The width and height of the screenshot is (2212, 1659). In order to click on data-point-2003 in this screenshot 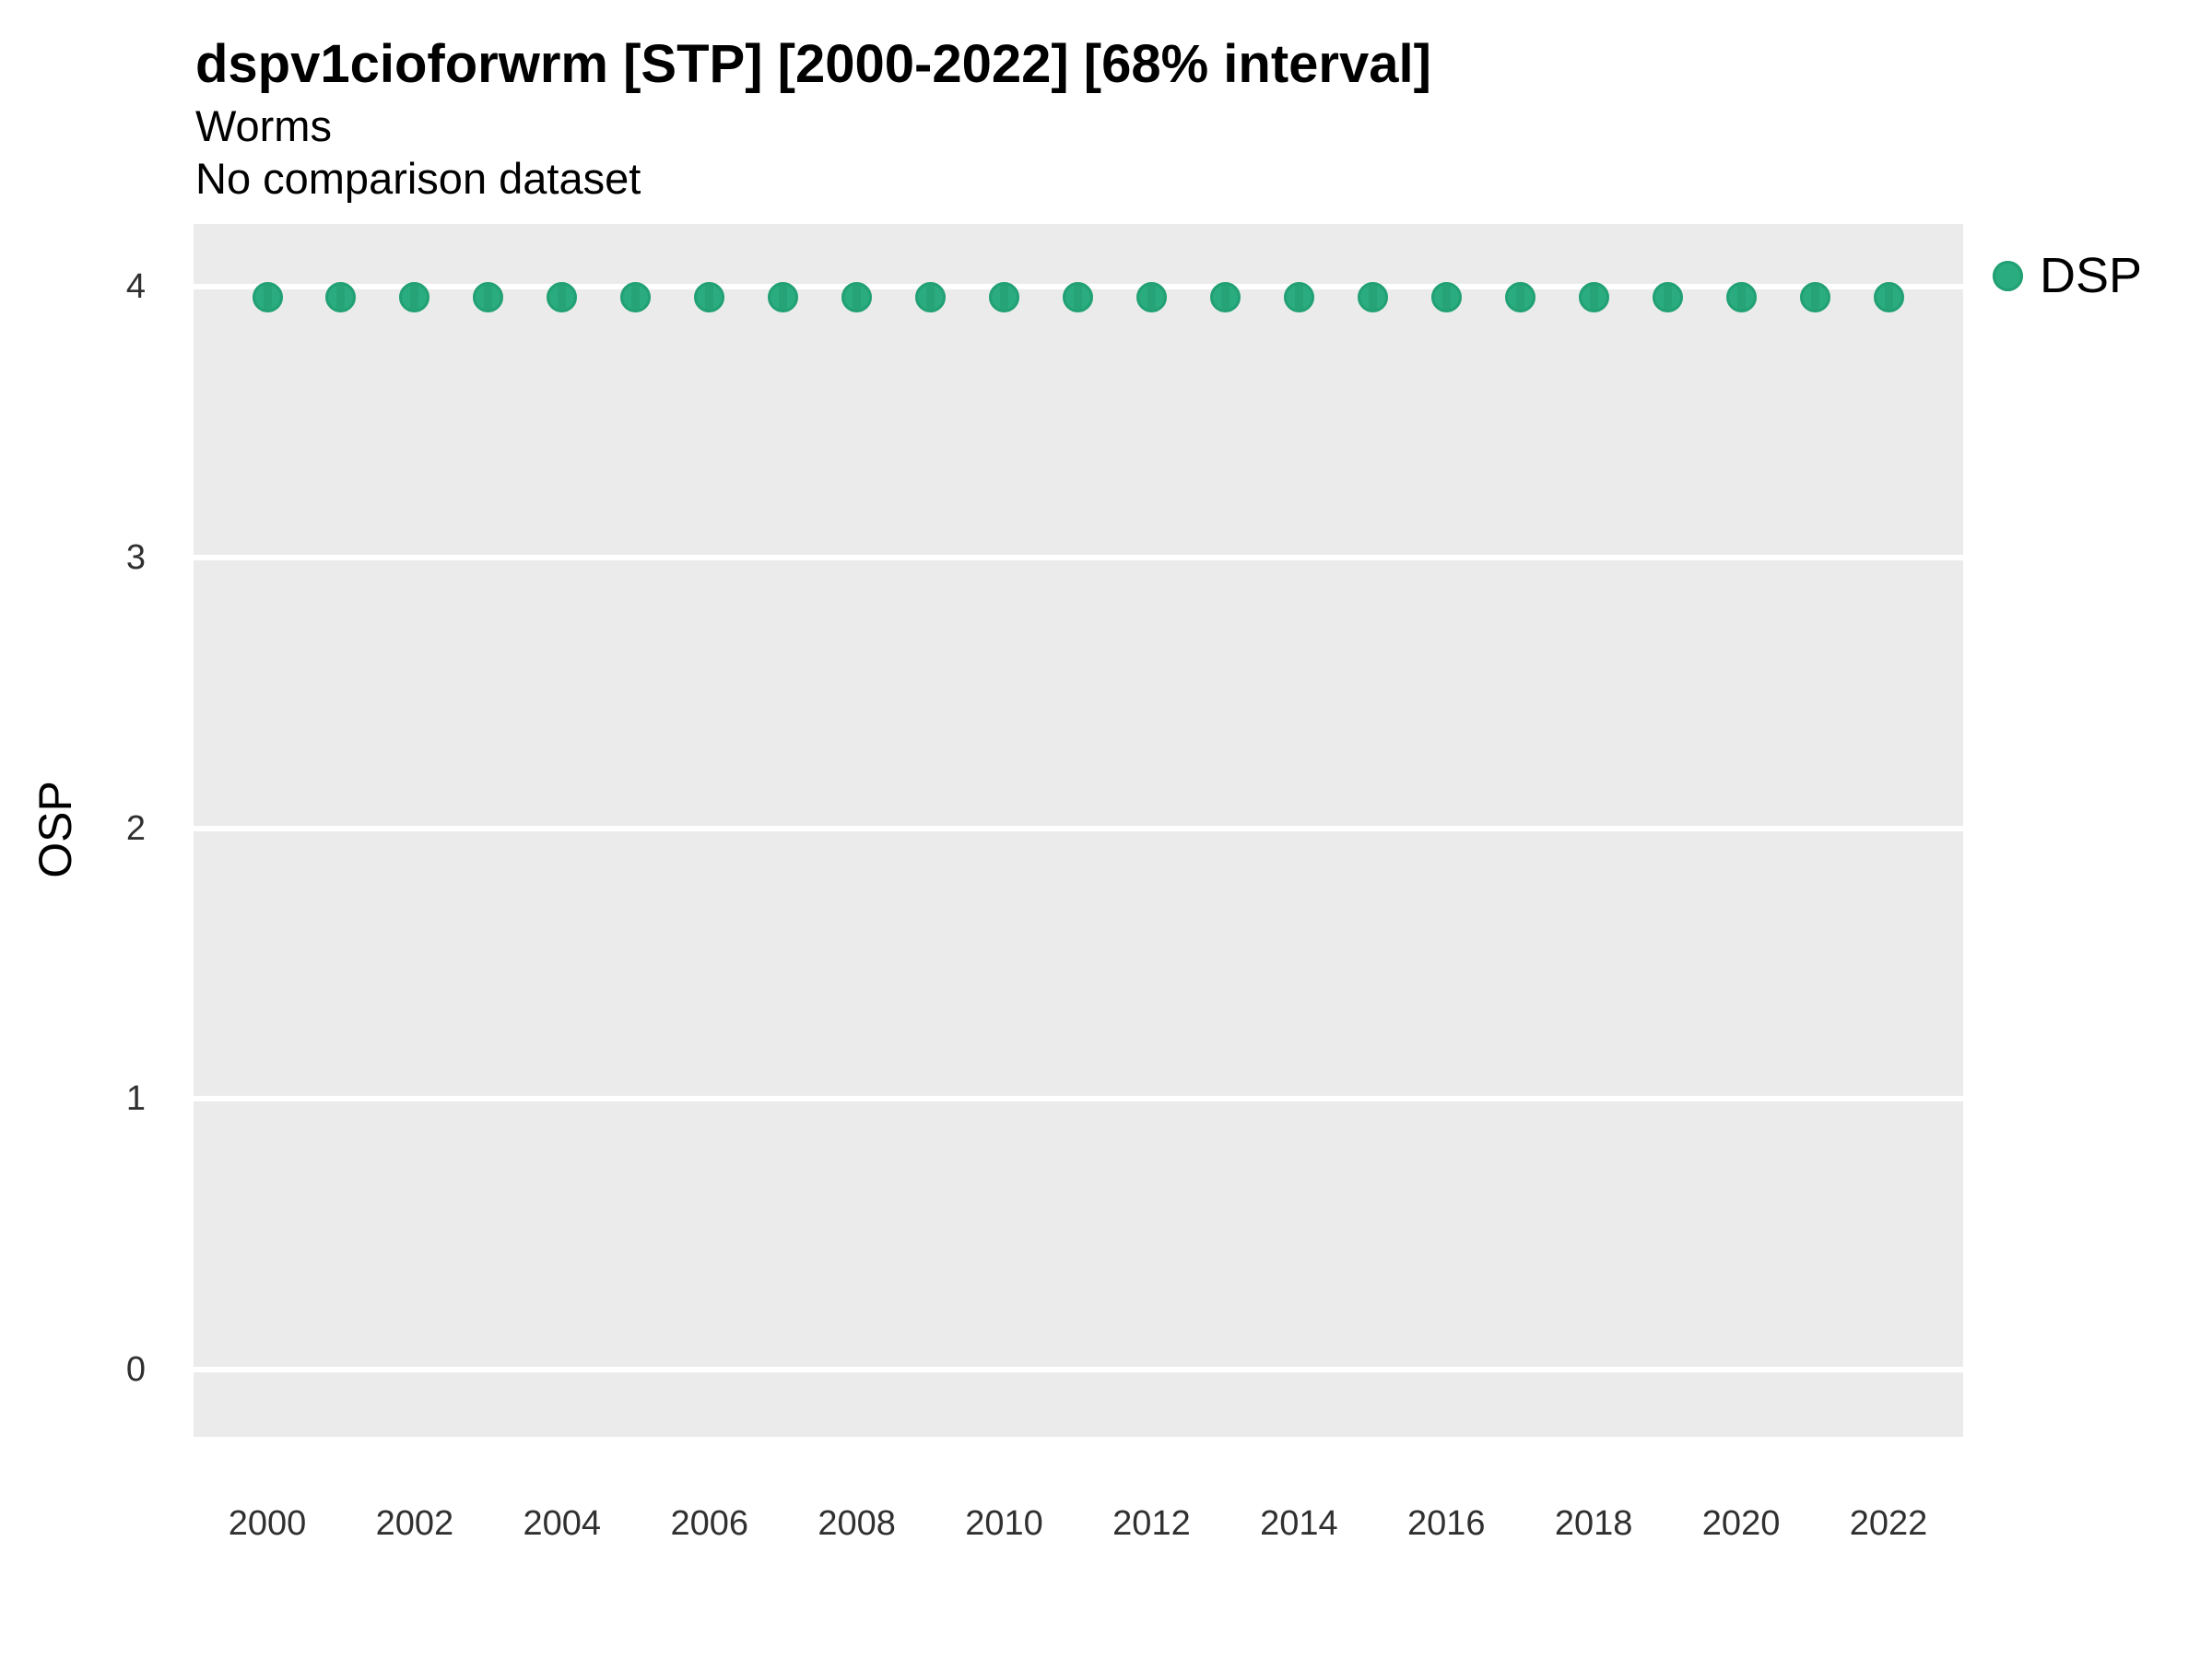, I will do `click(488, 297)`.